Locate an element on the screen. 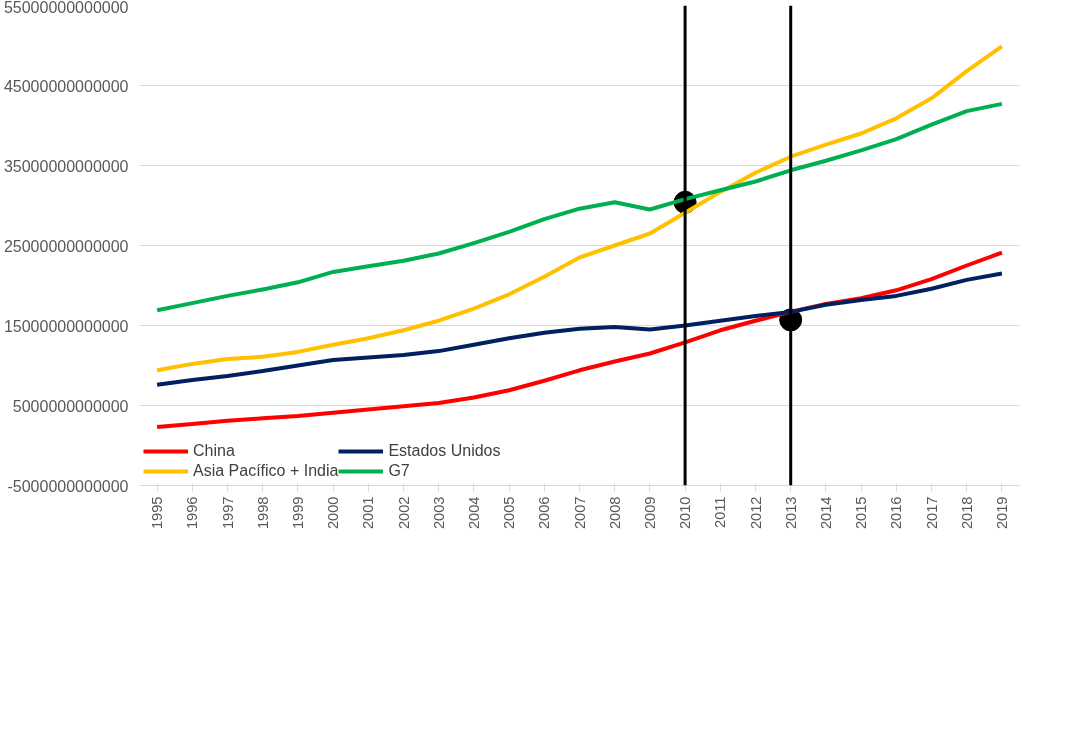 The image size is (1083, 747). legend-label: Estados Unidos is located at coordinates (444, 451).